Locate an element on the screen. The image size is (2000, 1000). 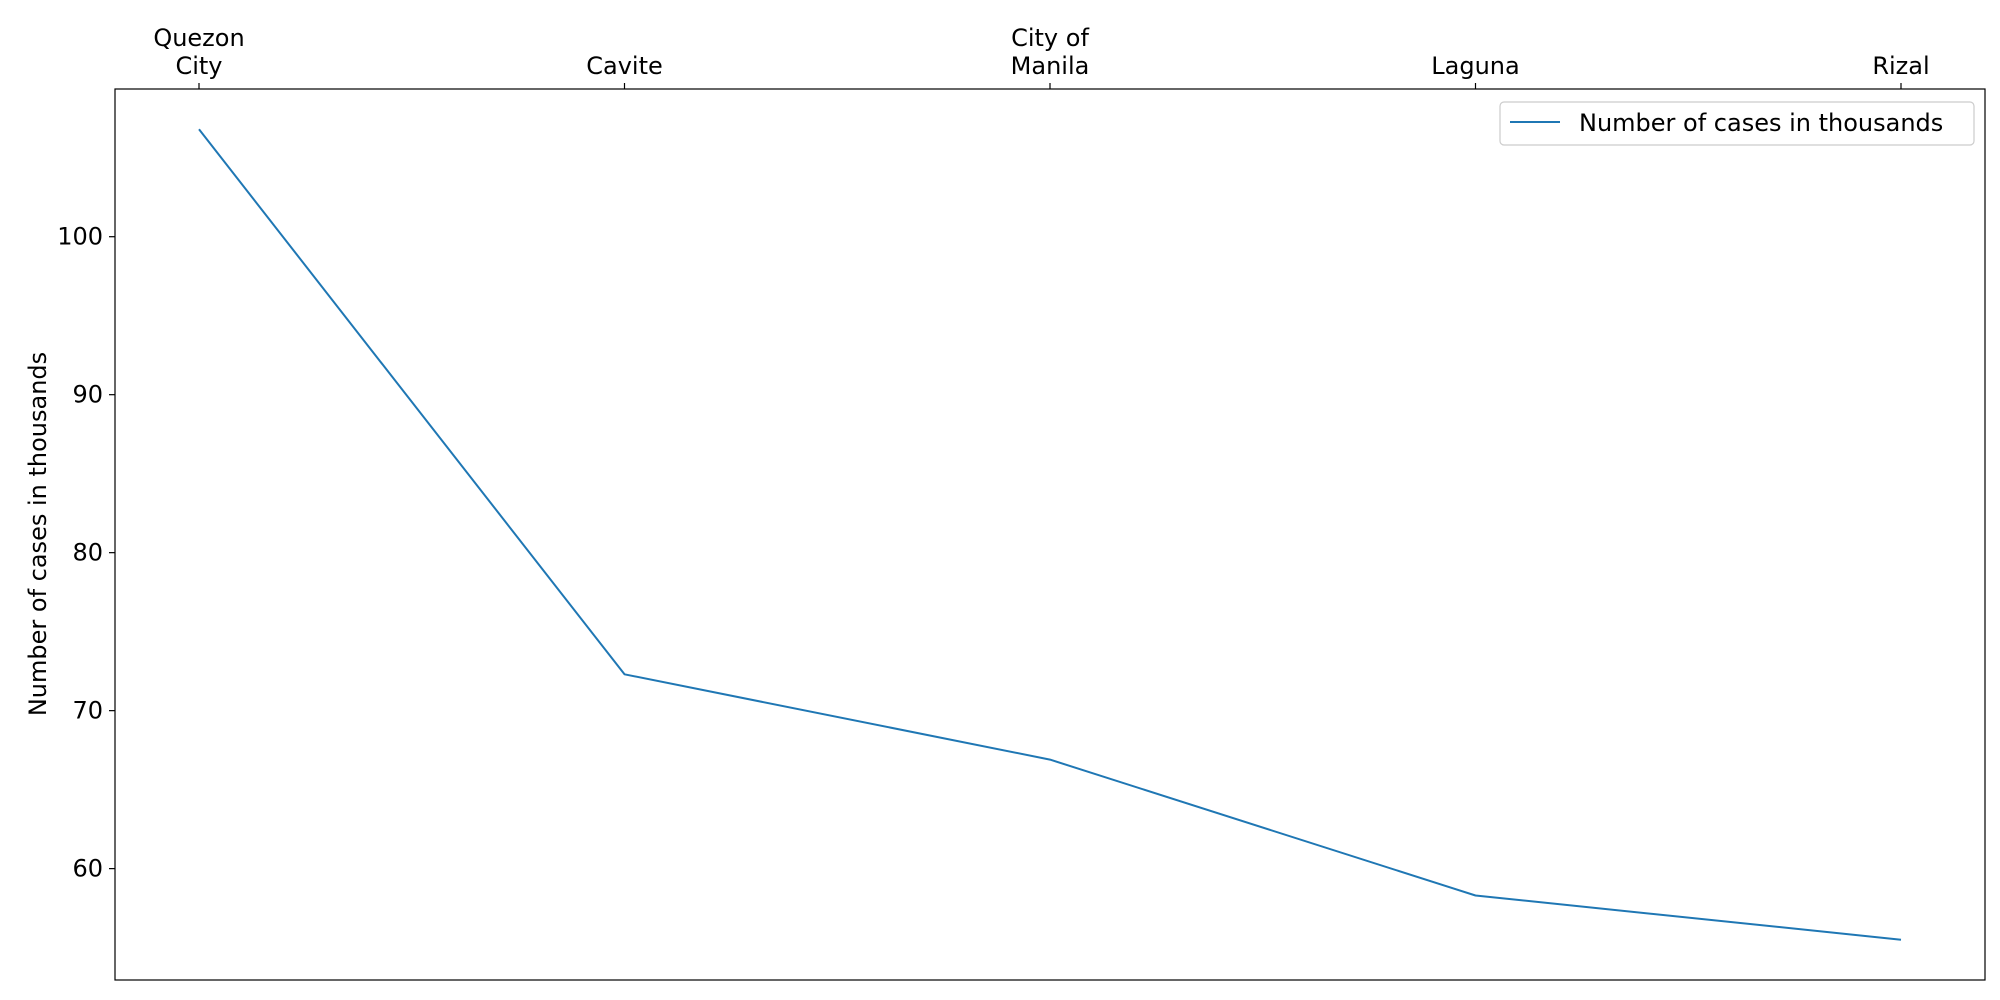
x-tick-label-line: Laguna is located at coordinates (1475, 66).